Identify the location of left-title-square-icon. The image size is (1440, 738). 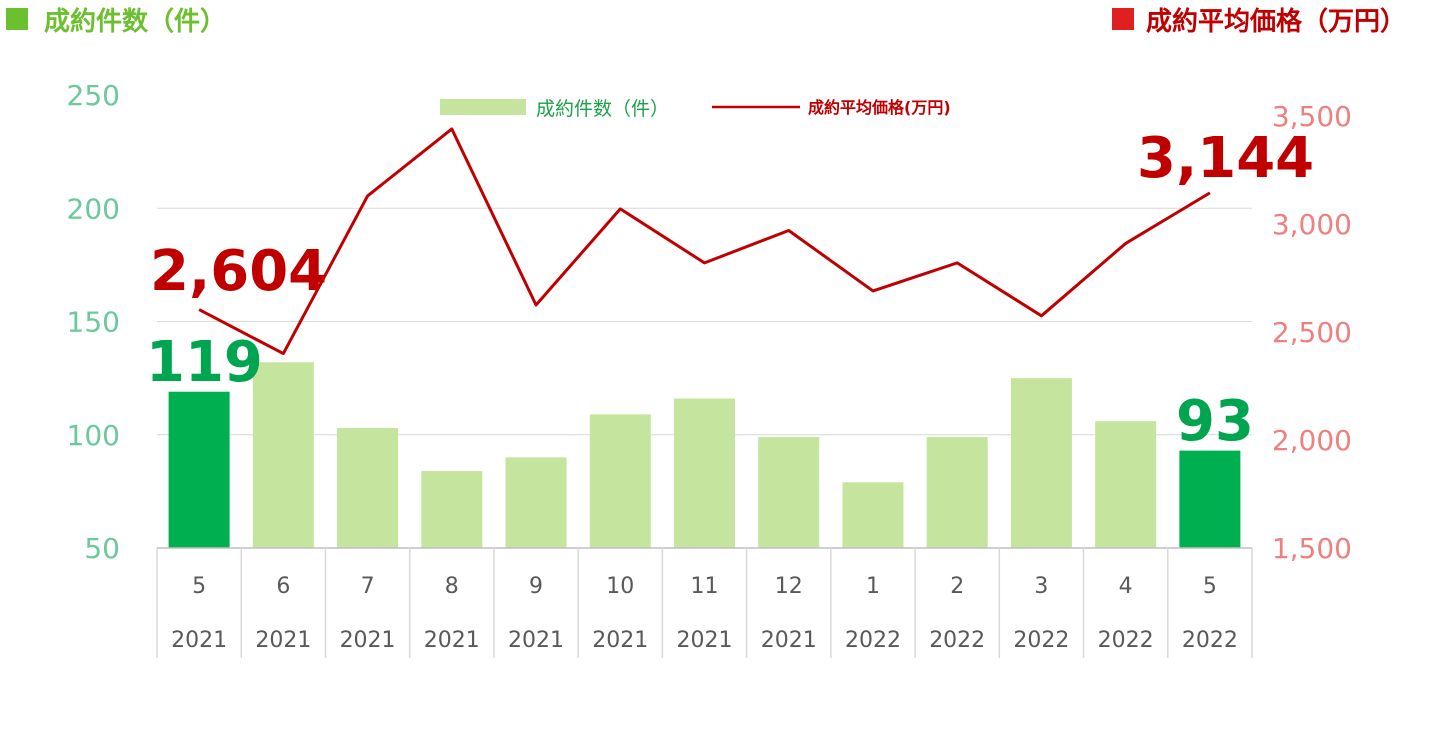
(17, 19).